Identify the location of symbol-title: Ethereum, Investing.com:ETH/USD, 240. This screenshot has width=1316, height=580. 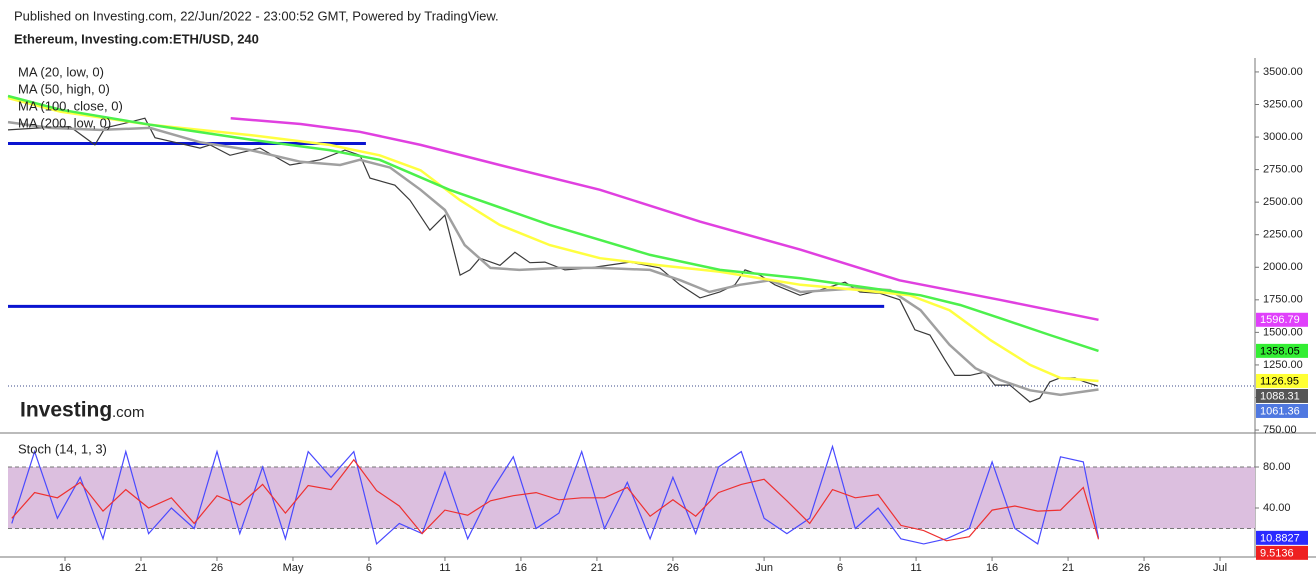
(136, 38).